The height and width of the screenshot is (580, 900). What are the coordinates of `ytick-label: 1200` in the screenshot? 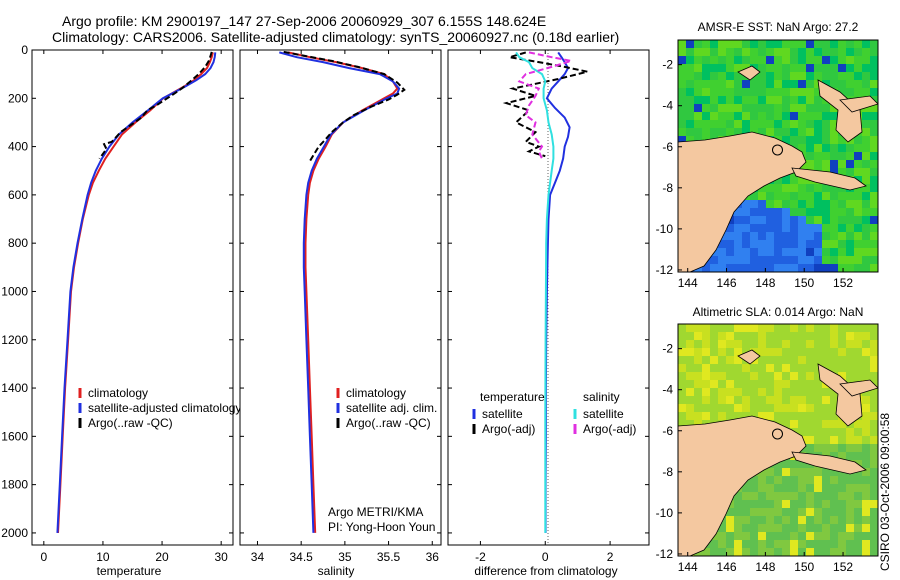 It's located at (14, 340).